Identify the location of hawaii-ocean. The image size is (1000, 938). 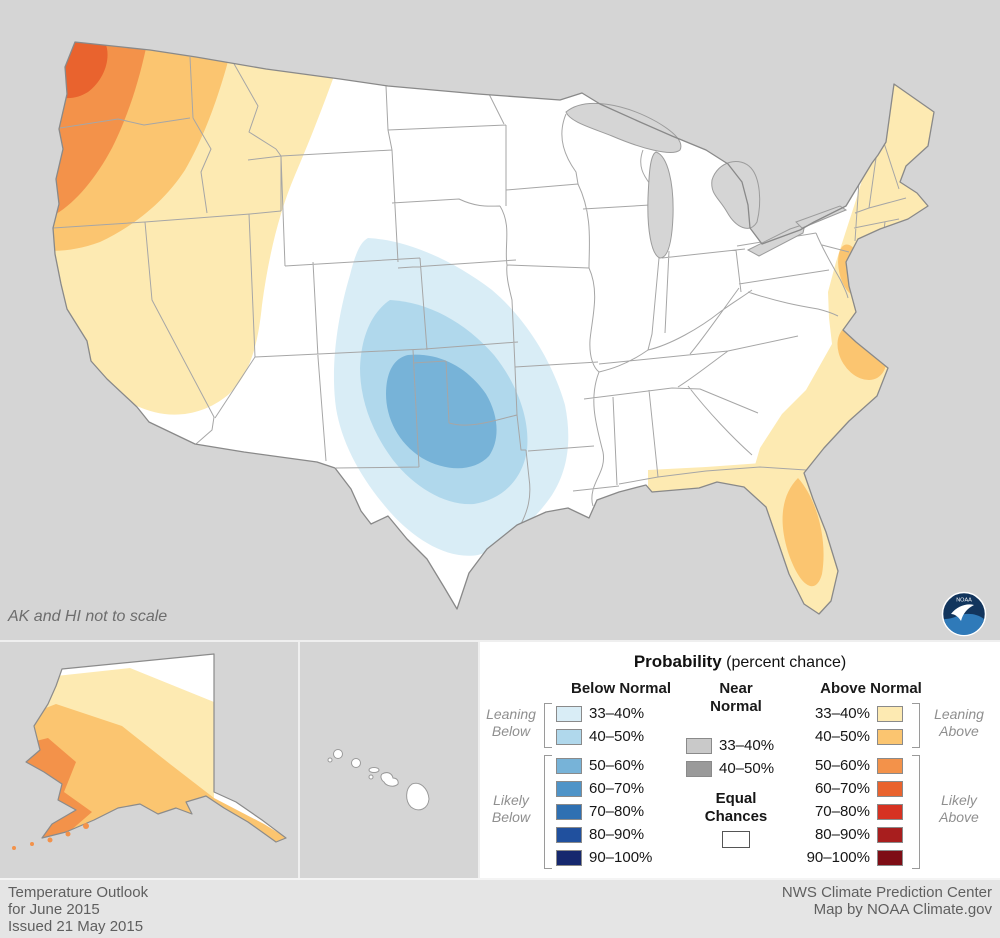
(389, 760).